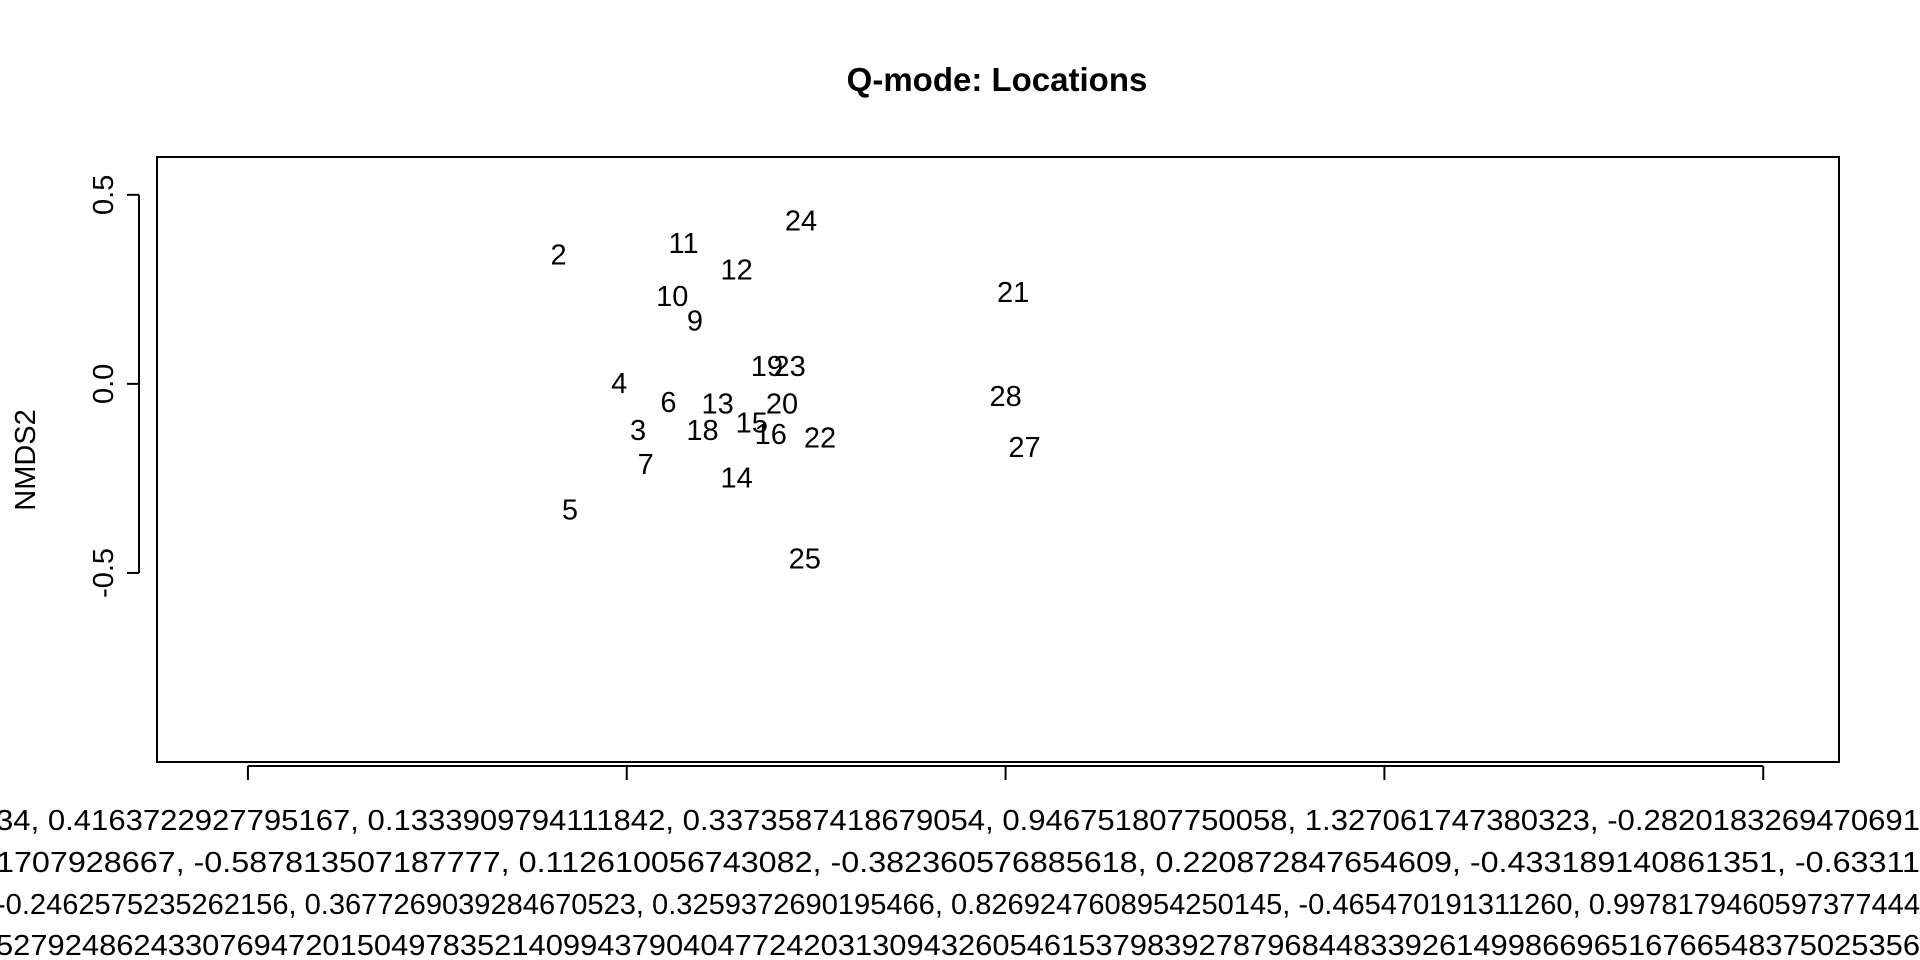 Image resolution: width=1920 pixels, height=960 pixels. Describe the element at coordinates (104, 573) in the screenshot. I see `y-tick-label: -0.5` at that location.